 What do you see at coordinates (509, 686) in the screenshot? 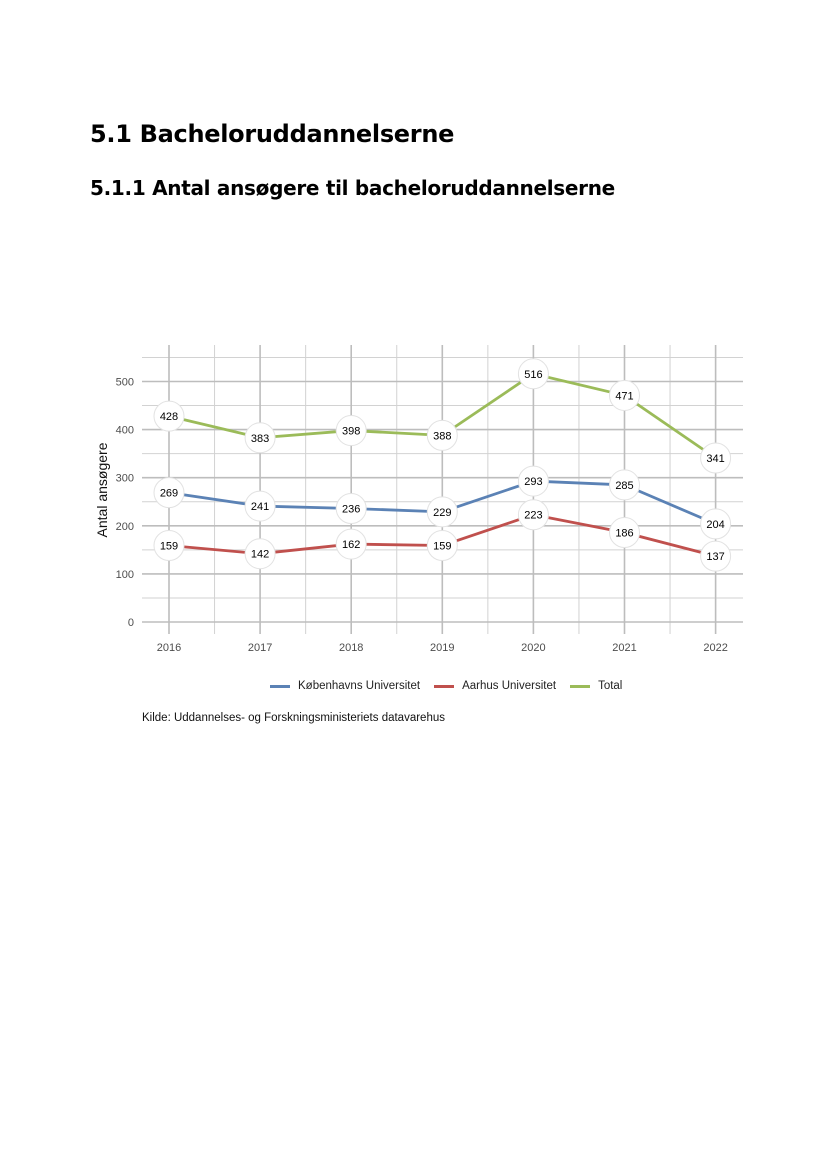
I see `legend-label: Aarhus Universitet` at bounding box center [509, 686].